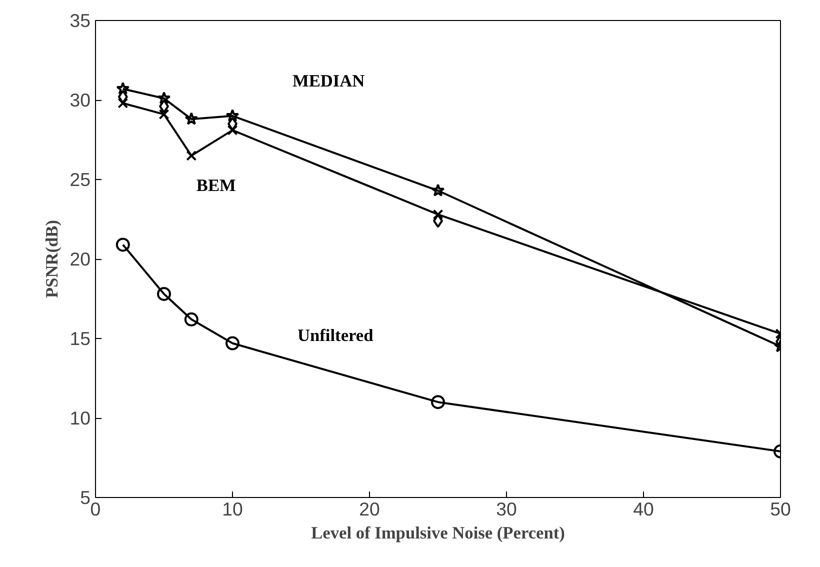  What do you see at coordinates (506, 509) in the screenshot?
I see `x-tick-label: 30` at bounding box center [506, 509].